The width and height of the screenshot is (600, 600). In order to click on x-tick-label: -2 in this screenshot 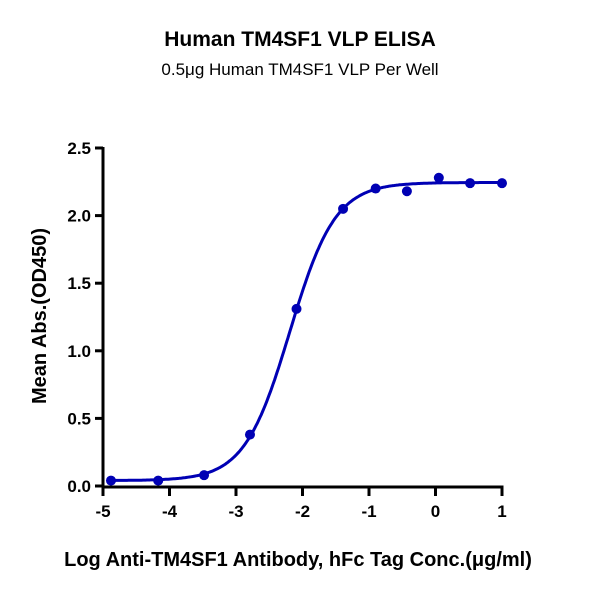, I will do `click(302, 511)`.